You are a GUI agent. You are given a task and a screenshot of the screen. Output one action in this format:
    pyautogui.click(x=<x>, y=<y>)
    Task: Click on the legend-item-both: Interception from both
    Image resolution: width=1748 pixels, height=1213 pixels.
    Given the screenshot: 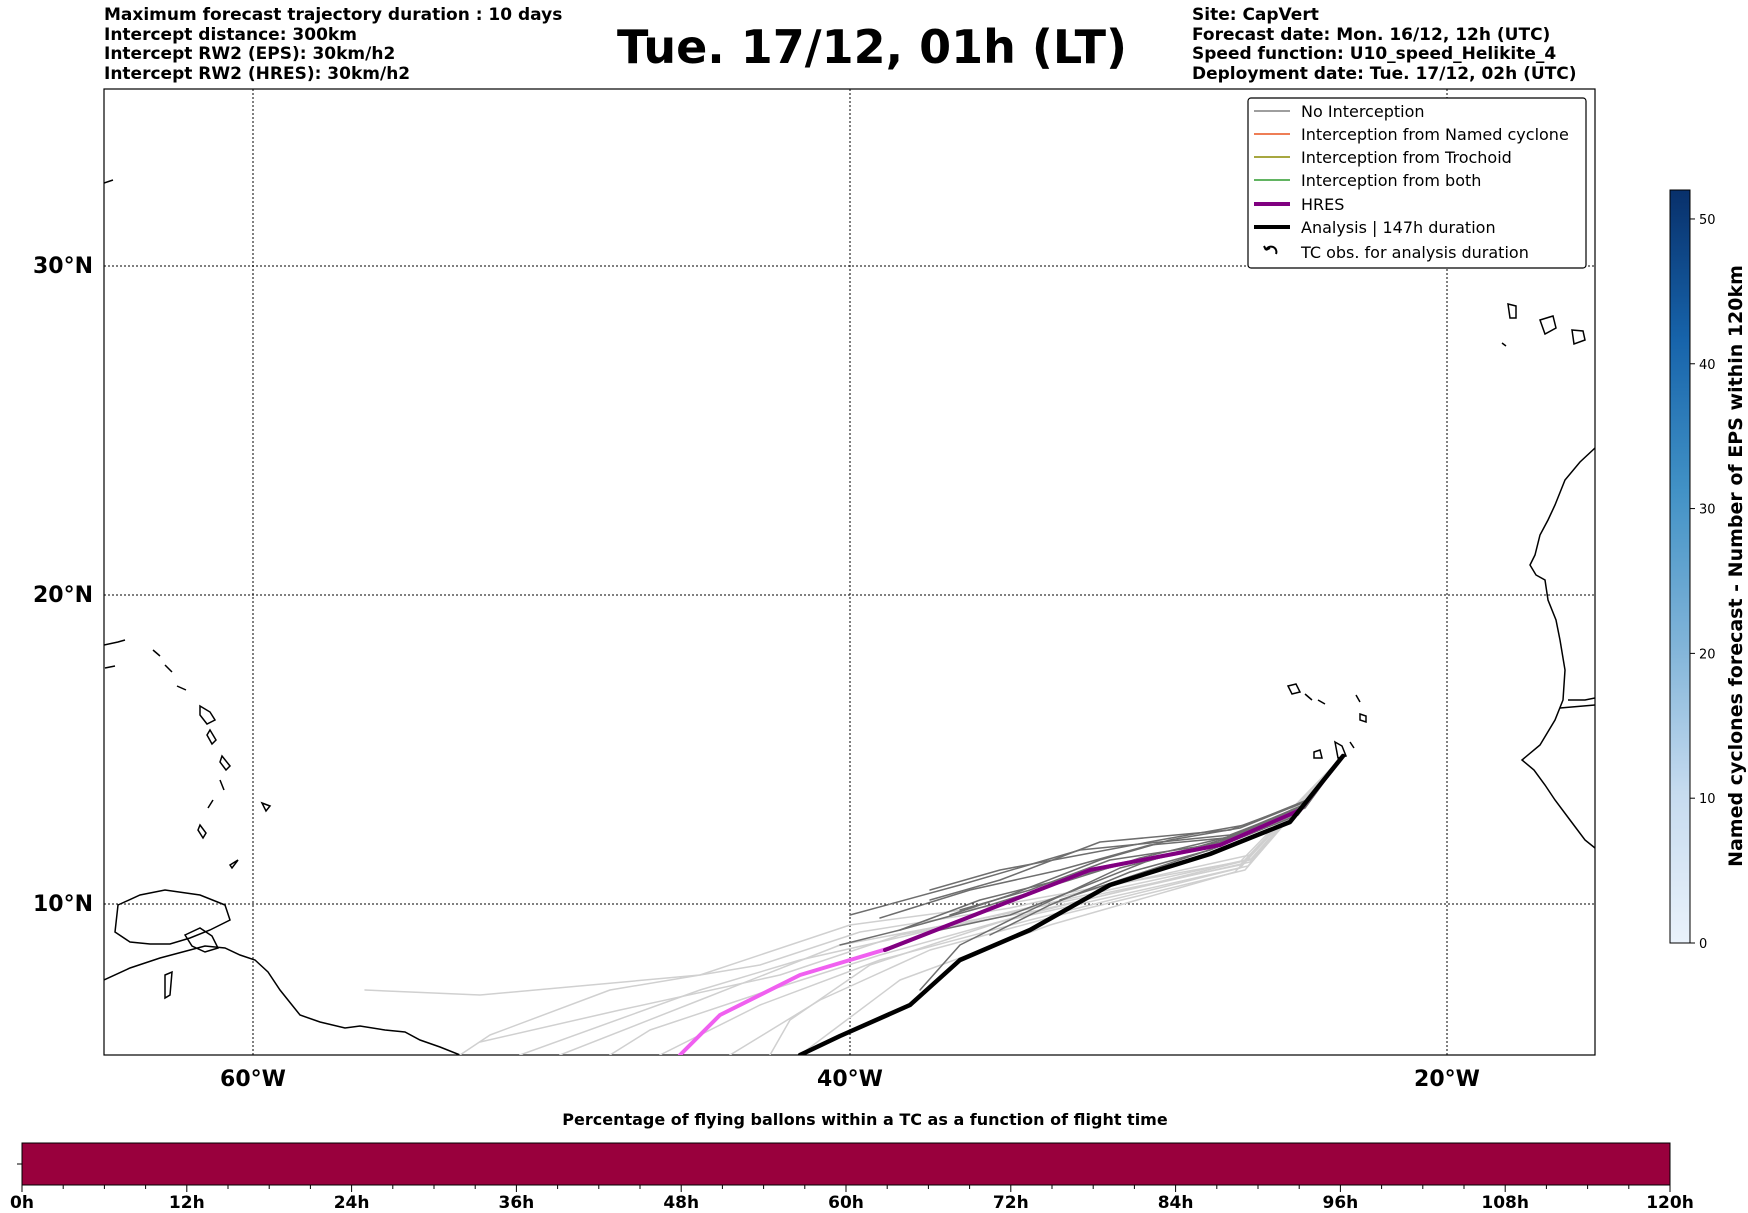 What is the action you would take?
    pyautogui.click(x=1367, y=180)
    